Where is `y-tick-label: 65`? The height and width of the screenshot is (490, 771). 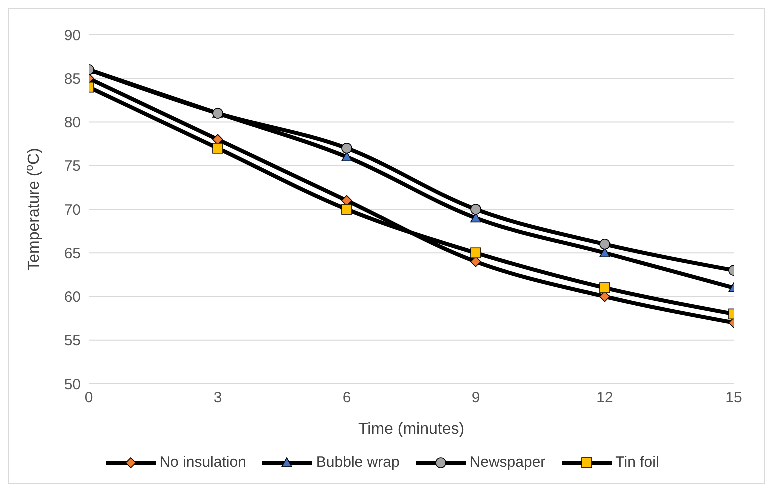 y-tick-label: 65 is located at coordinates (72, 253).